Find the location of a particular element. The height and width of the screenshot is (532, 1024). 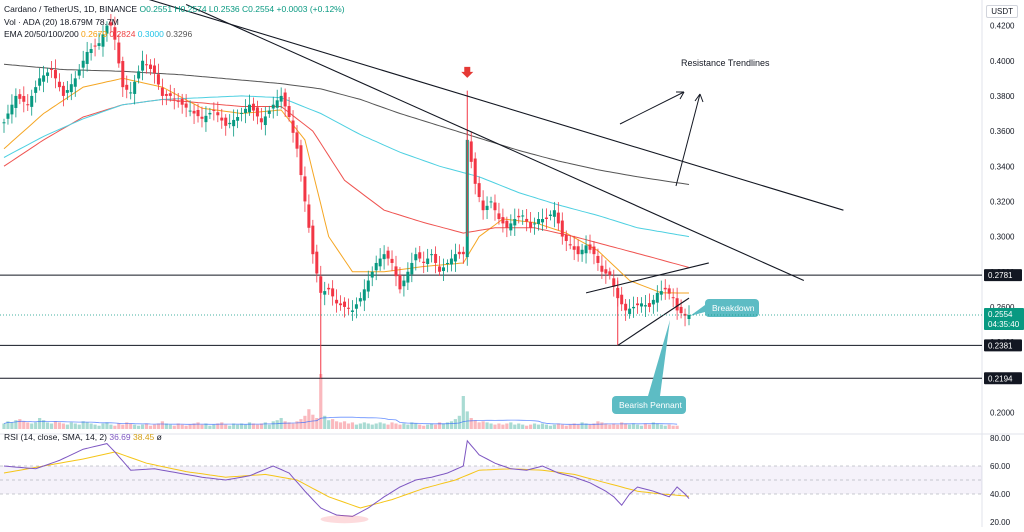

pennant-lower-trendline is located at coordinates (653, 321).